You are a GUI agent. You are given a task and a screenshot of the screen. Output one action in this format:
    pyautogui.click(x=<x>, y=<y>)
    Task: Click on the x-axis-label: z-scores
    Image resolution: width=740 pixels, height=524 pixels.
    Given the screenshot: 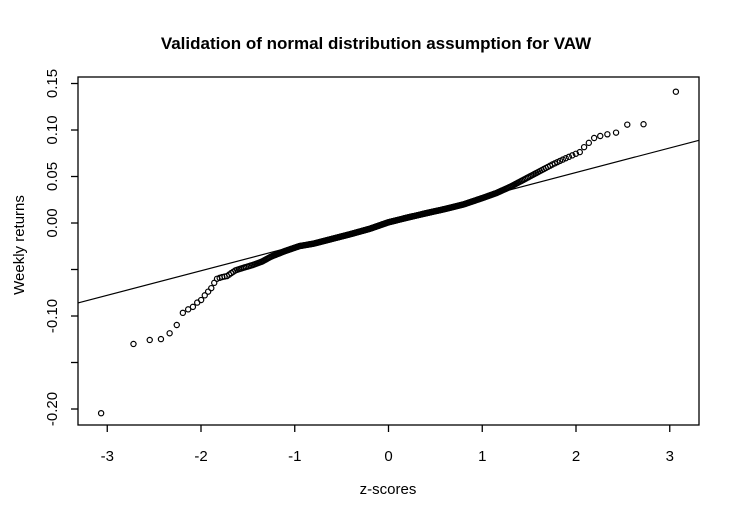 What is the action you would take?
    pyautogui.click(x=388, y=489)
    